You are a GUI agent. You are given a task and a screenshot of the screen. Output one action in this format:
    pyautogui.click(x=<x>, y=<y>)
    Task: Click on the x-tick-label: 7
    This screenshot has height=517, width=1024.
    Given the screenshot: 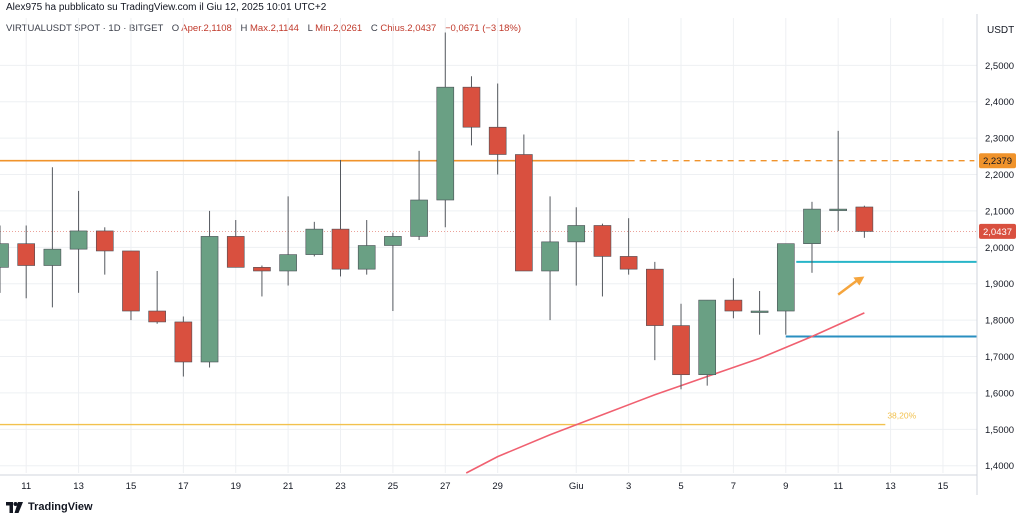 What is the action you would take?
    pyautogui.click(x=733, y=486)
    